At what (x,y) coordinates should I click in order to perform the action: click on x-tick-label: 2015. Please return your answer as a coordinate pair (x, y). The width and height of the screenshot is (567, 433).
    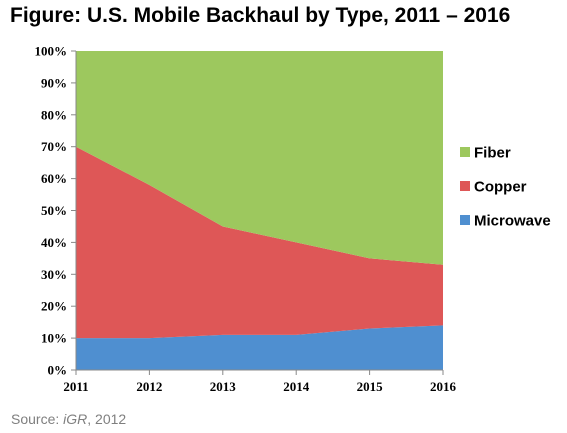
    Looking at the image, I should click on (370, 386).